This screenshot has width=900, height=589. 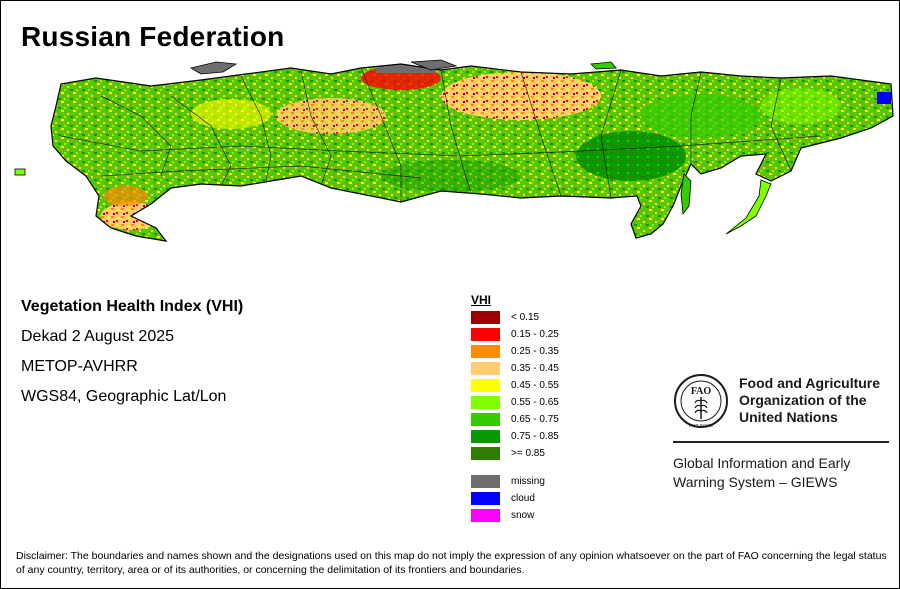 What do you see at coordinates (79, 366) in the screenshot?
I see `sensor: METOP-AVHRR` at bounding box center [79, 366].